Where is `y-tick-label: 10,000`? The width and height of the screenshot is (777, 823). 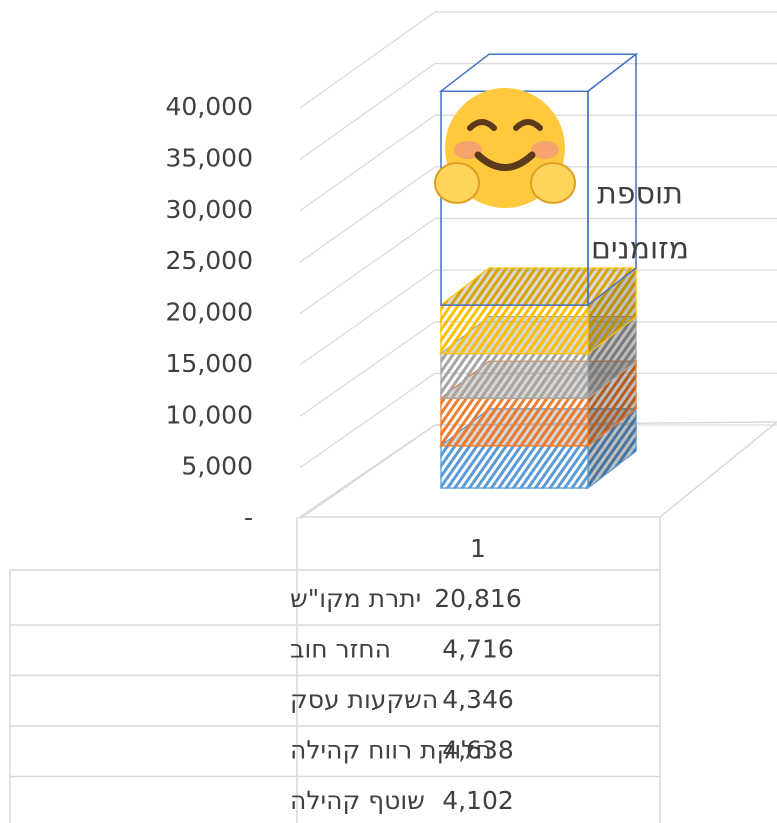 y-tick-label: 10,000 is located at coordinates (209, 414).